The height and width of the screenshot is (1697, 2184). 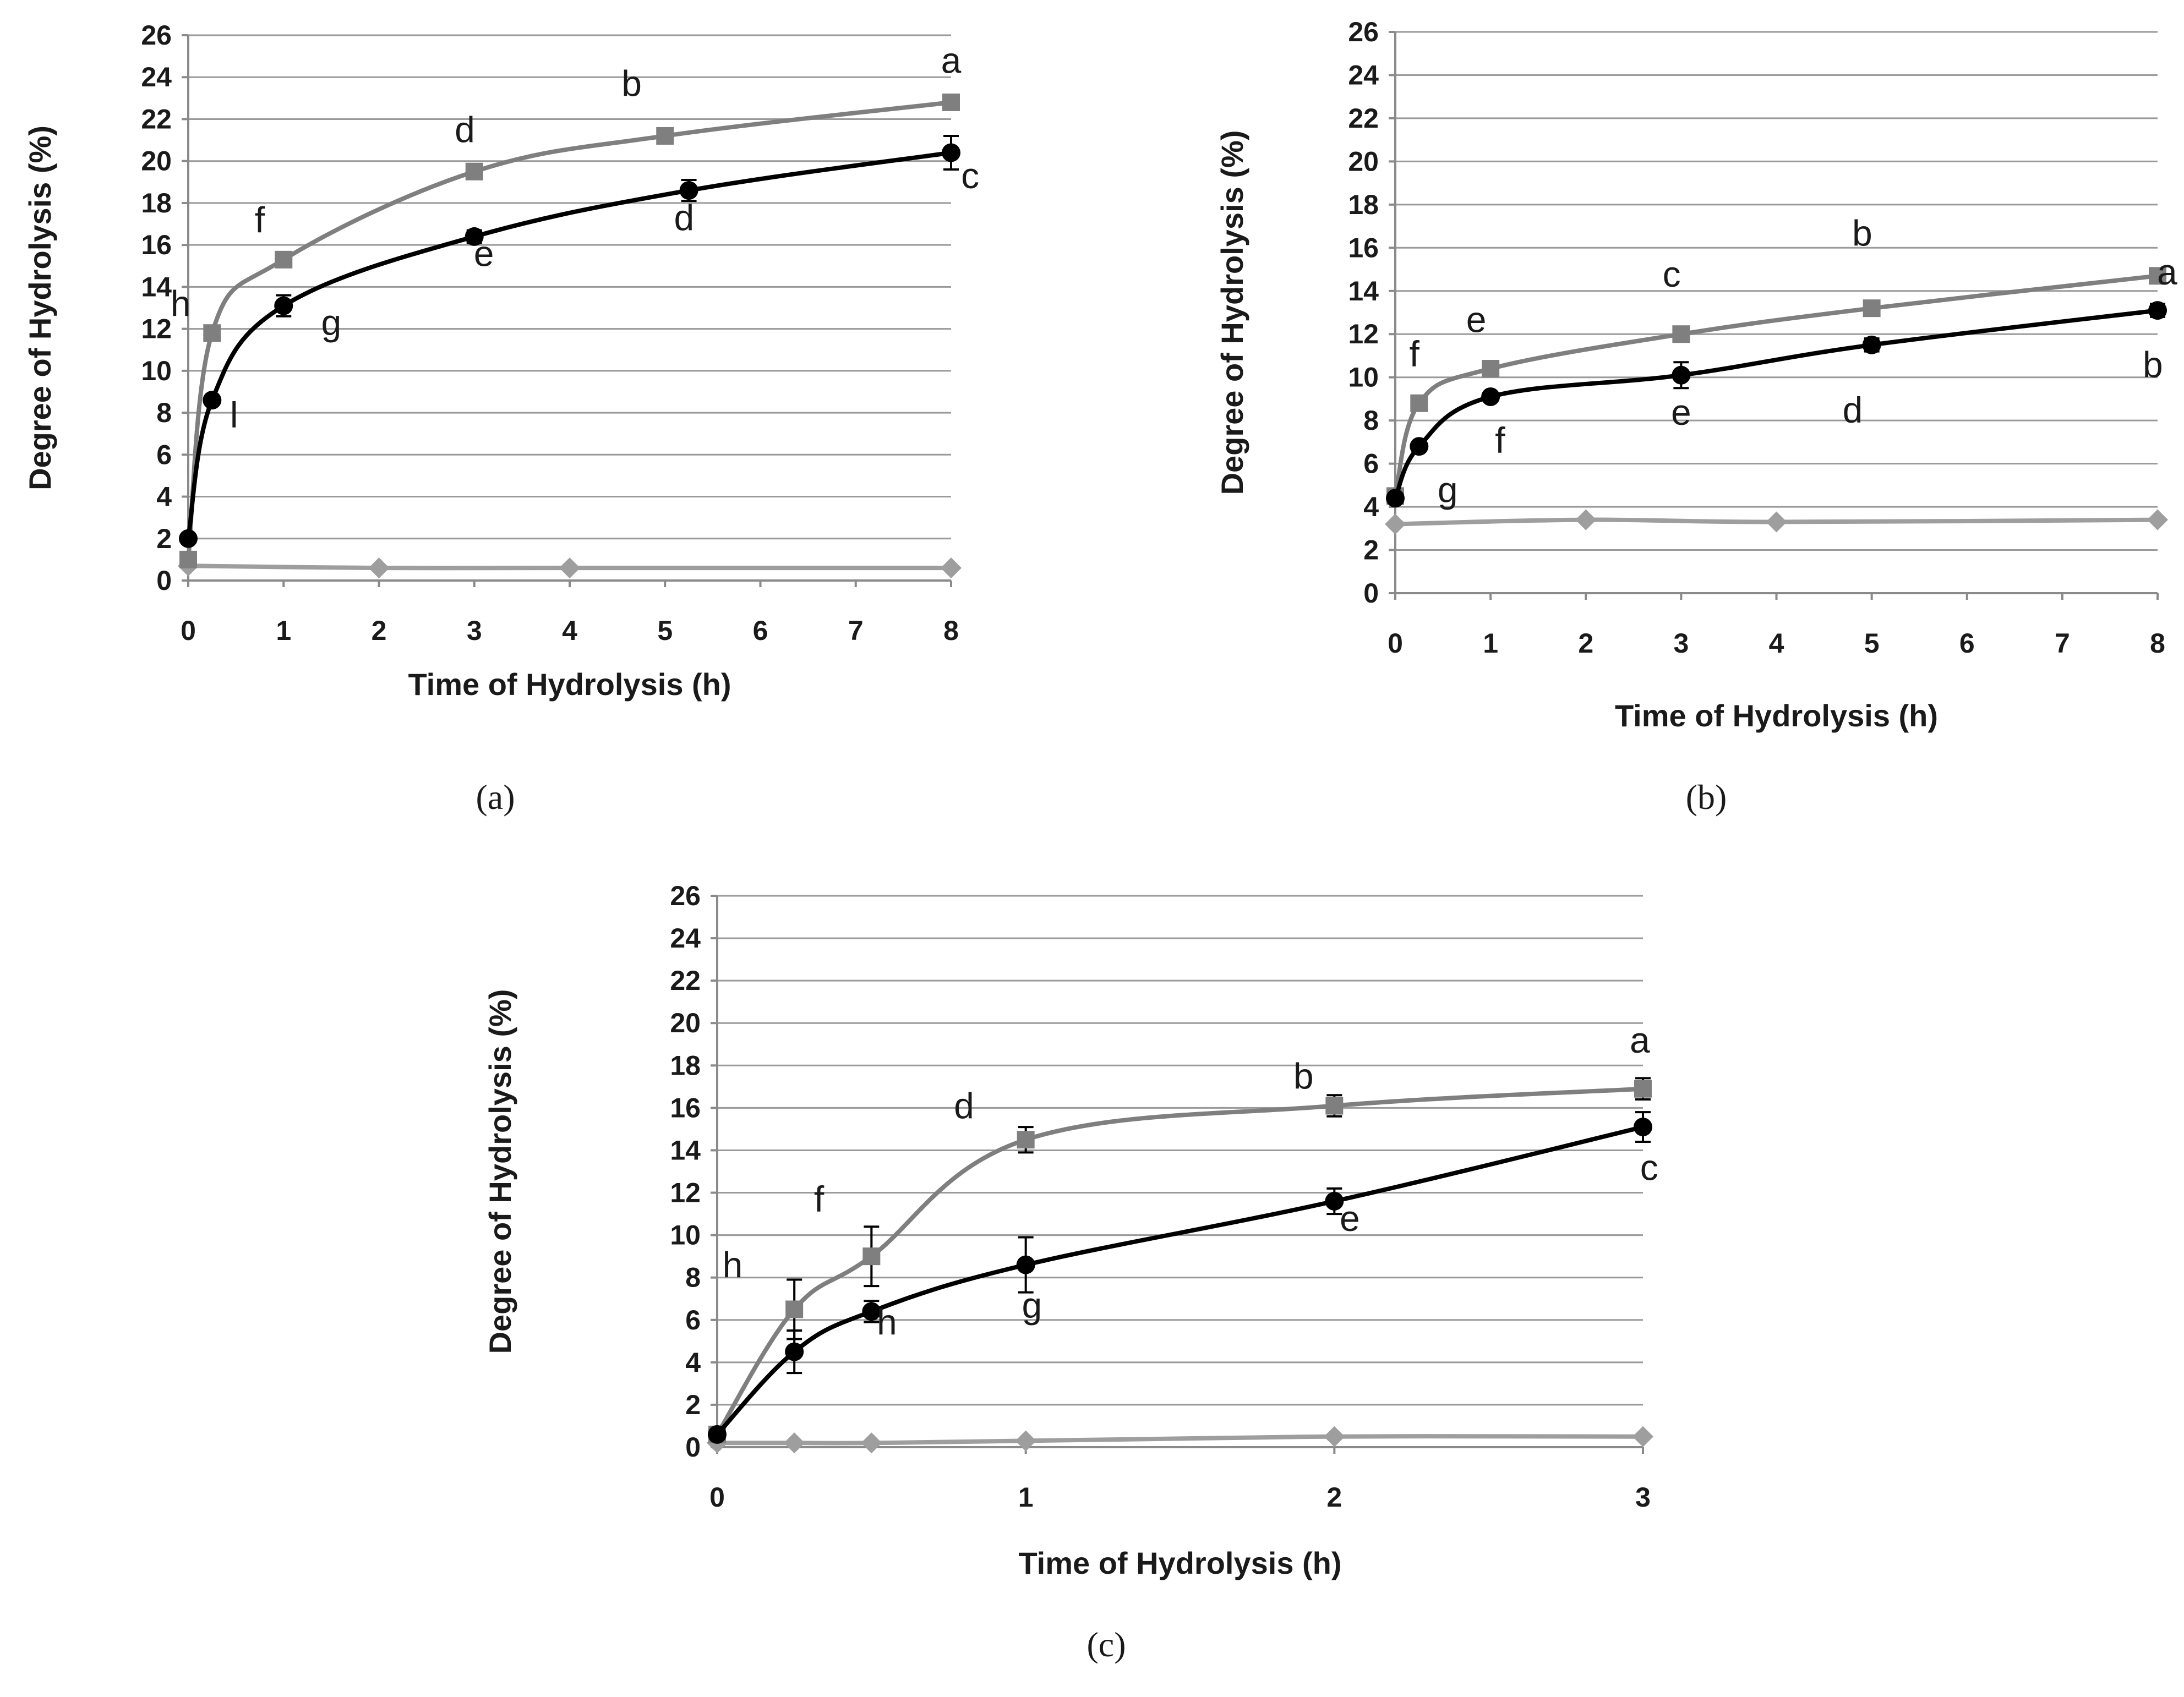 What do you see at coordinates (1643, 1497) in the screenshot?
I see `x-tick-label: 3` at bounding box center [1643, 1497].